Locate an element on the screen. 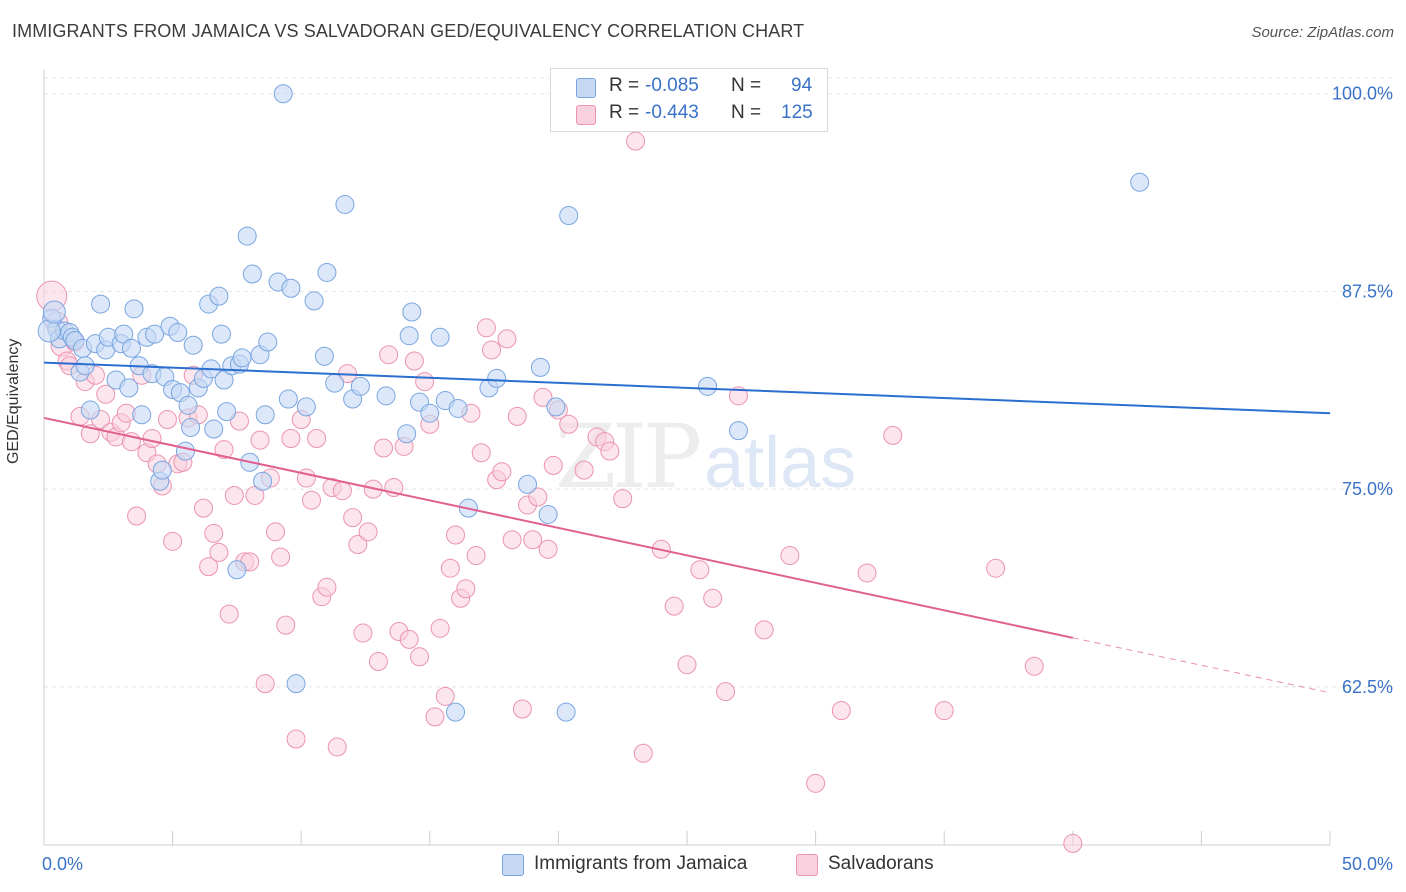  salvadorans-legend-label: Salvadorans is located at coordinates (881, 863).